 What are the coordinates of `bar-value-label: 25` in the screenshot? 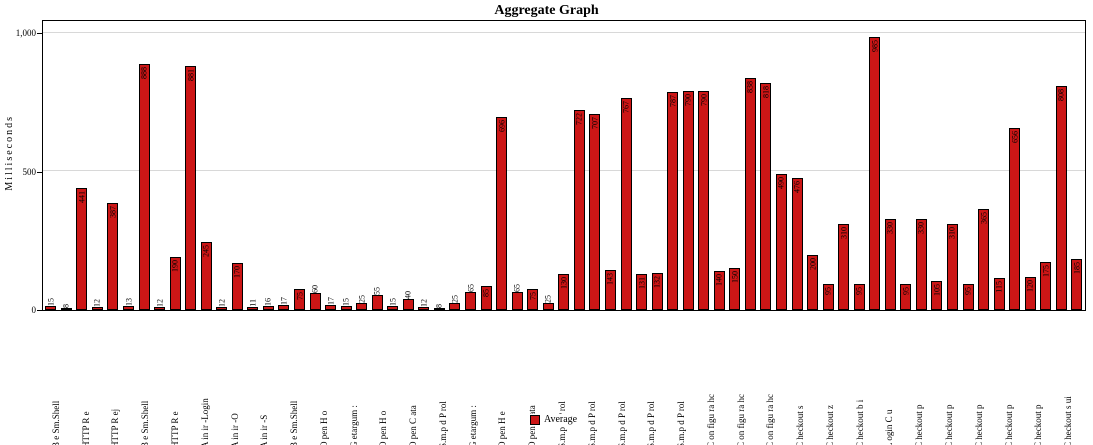 It's located at (455, 299).